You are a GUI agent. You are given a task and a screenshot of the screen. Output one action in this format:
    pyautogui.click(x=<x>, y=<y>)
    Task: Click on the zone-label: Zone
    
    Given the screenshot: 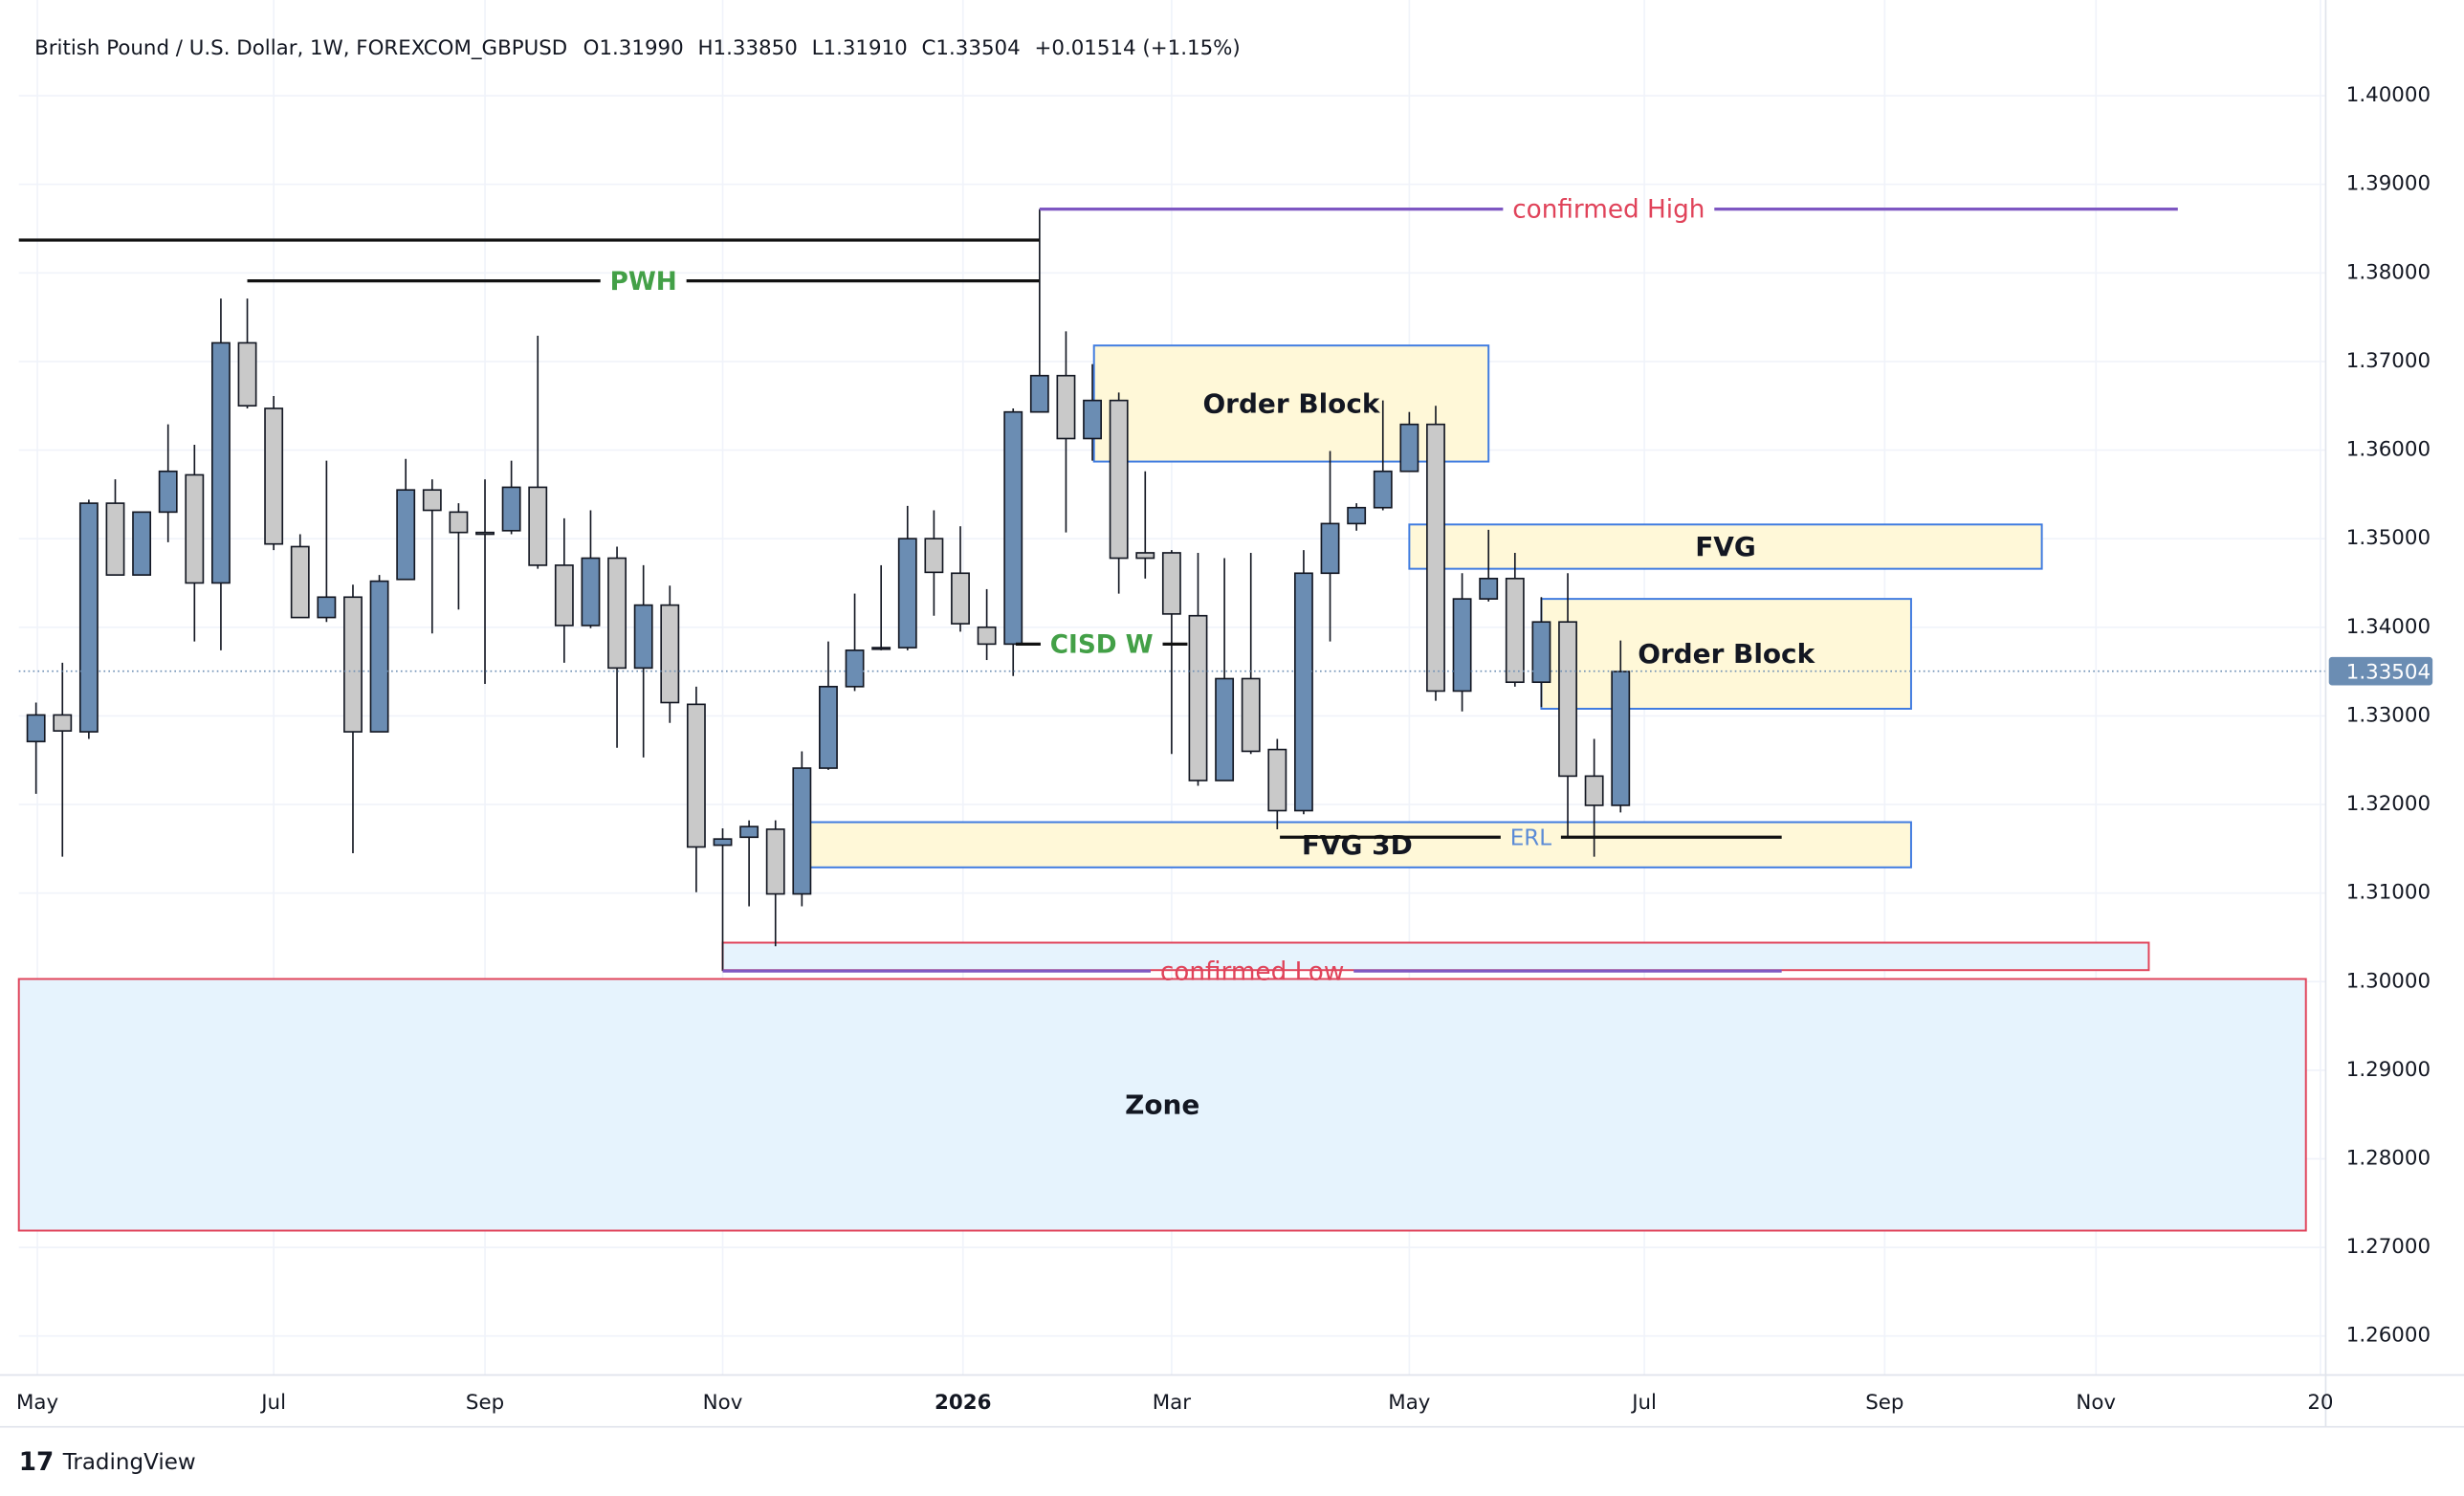 What is the action you would take?
    pyautogui.click(x=1162, y=1105)
    